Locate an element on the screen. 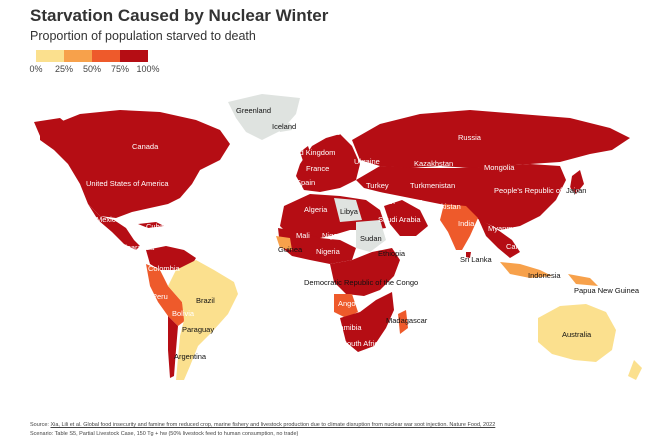 Image resolution: width=663 pixels, height=448 pixels. region-chile is located at coordinates (173, 347).